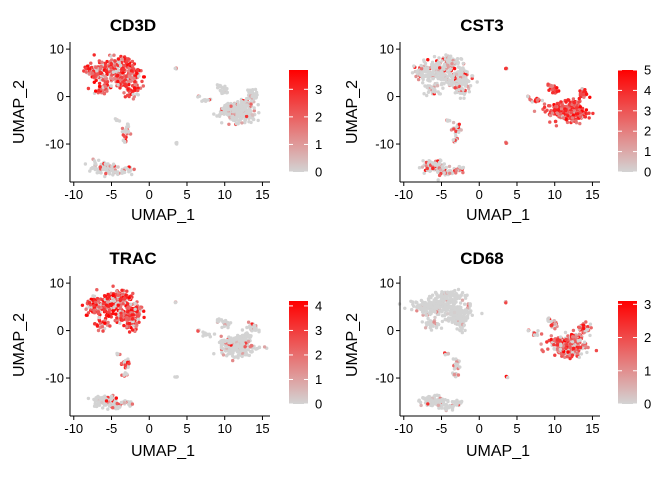 The image size is (672, 480). What do you see at coordinates (627, 121) in the screenshot?
I see `colorbar` at bounding box center [627, 121].